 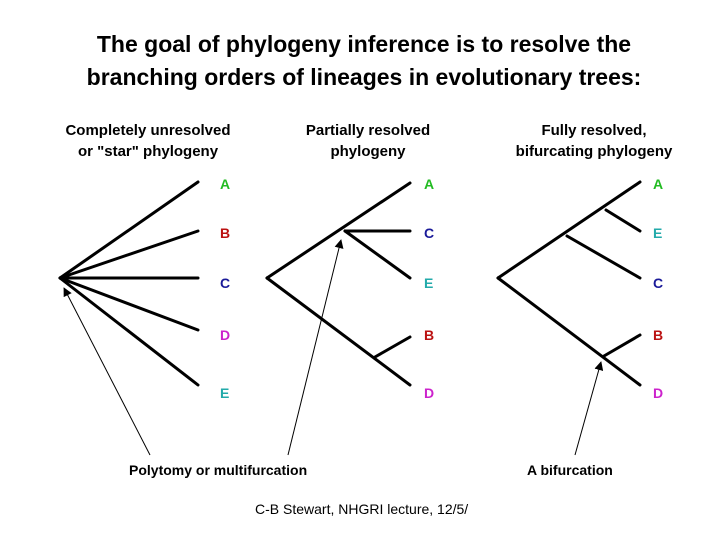 I want to click on polytomy-arrow, so click(x=107, y=371).